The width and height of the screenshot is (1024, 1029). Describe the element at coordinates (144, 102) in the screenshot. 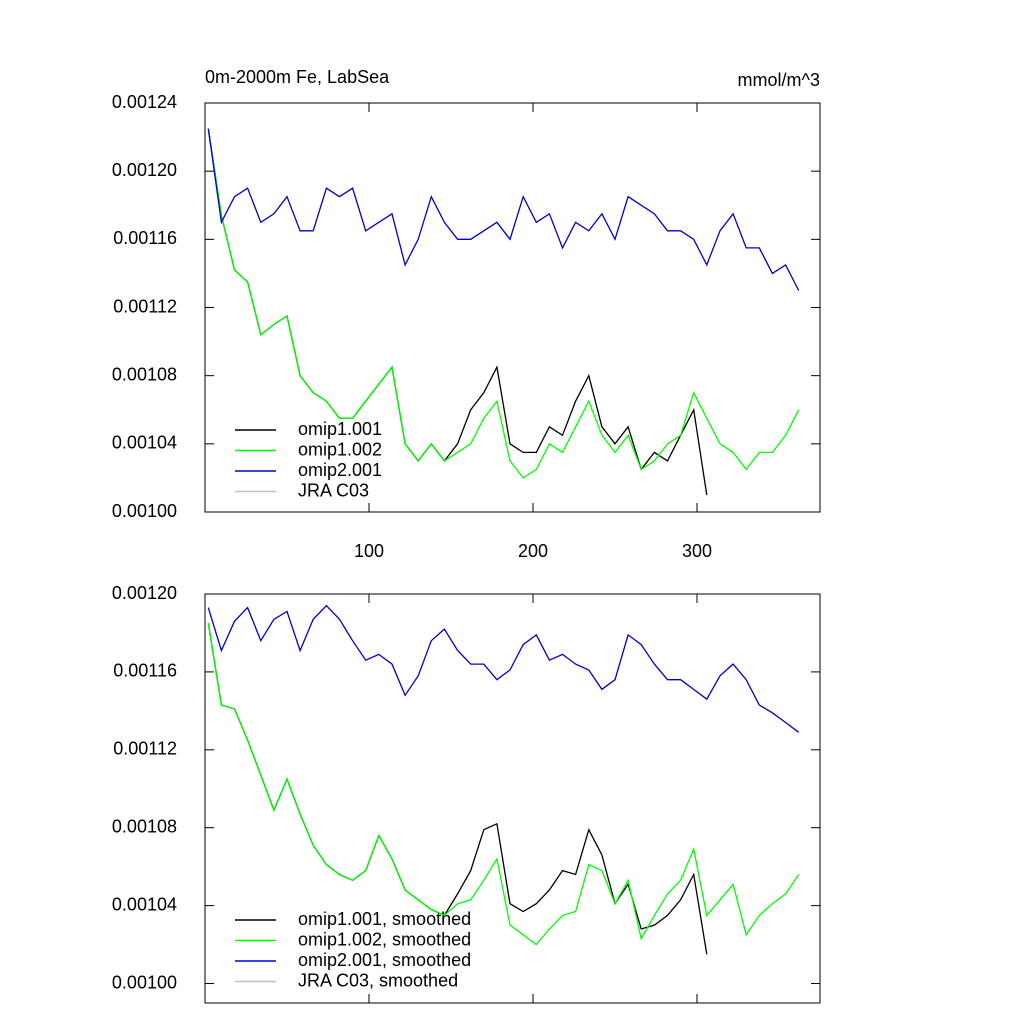

I see `y-tick-label: 0.00124` at that location.